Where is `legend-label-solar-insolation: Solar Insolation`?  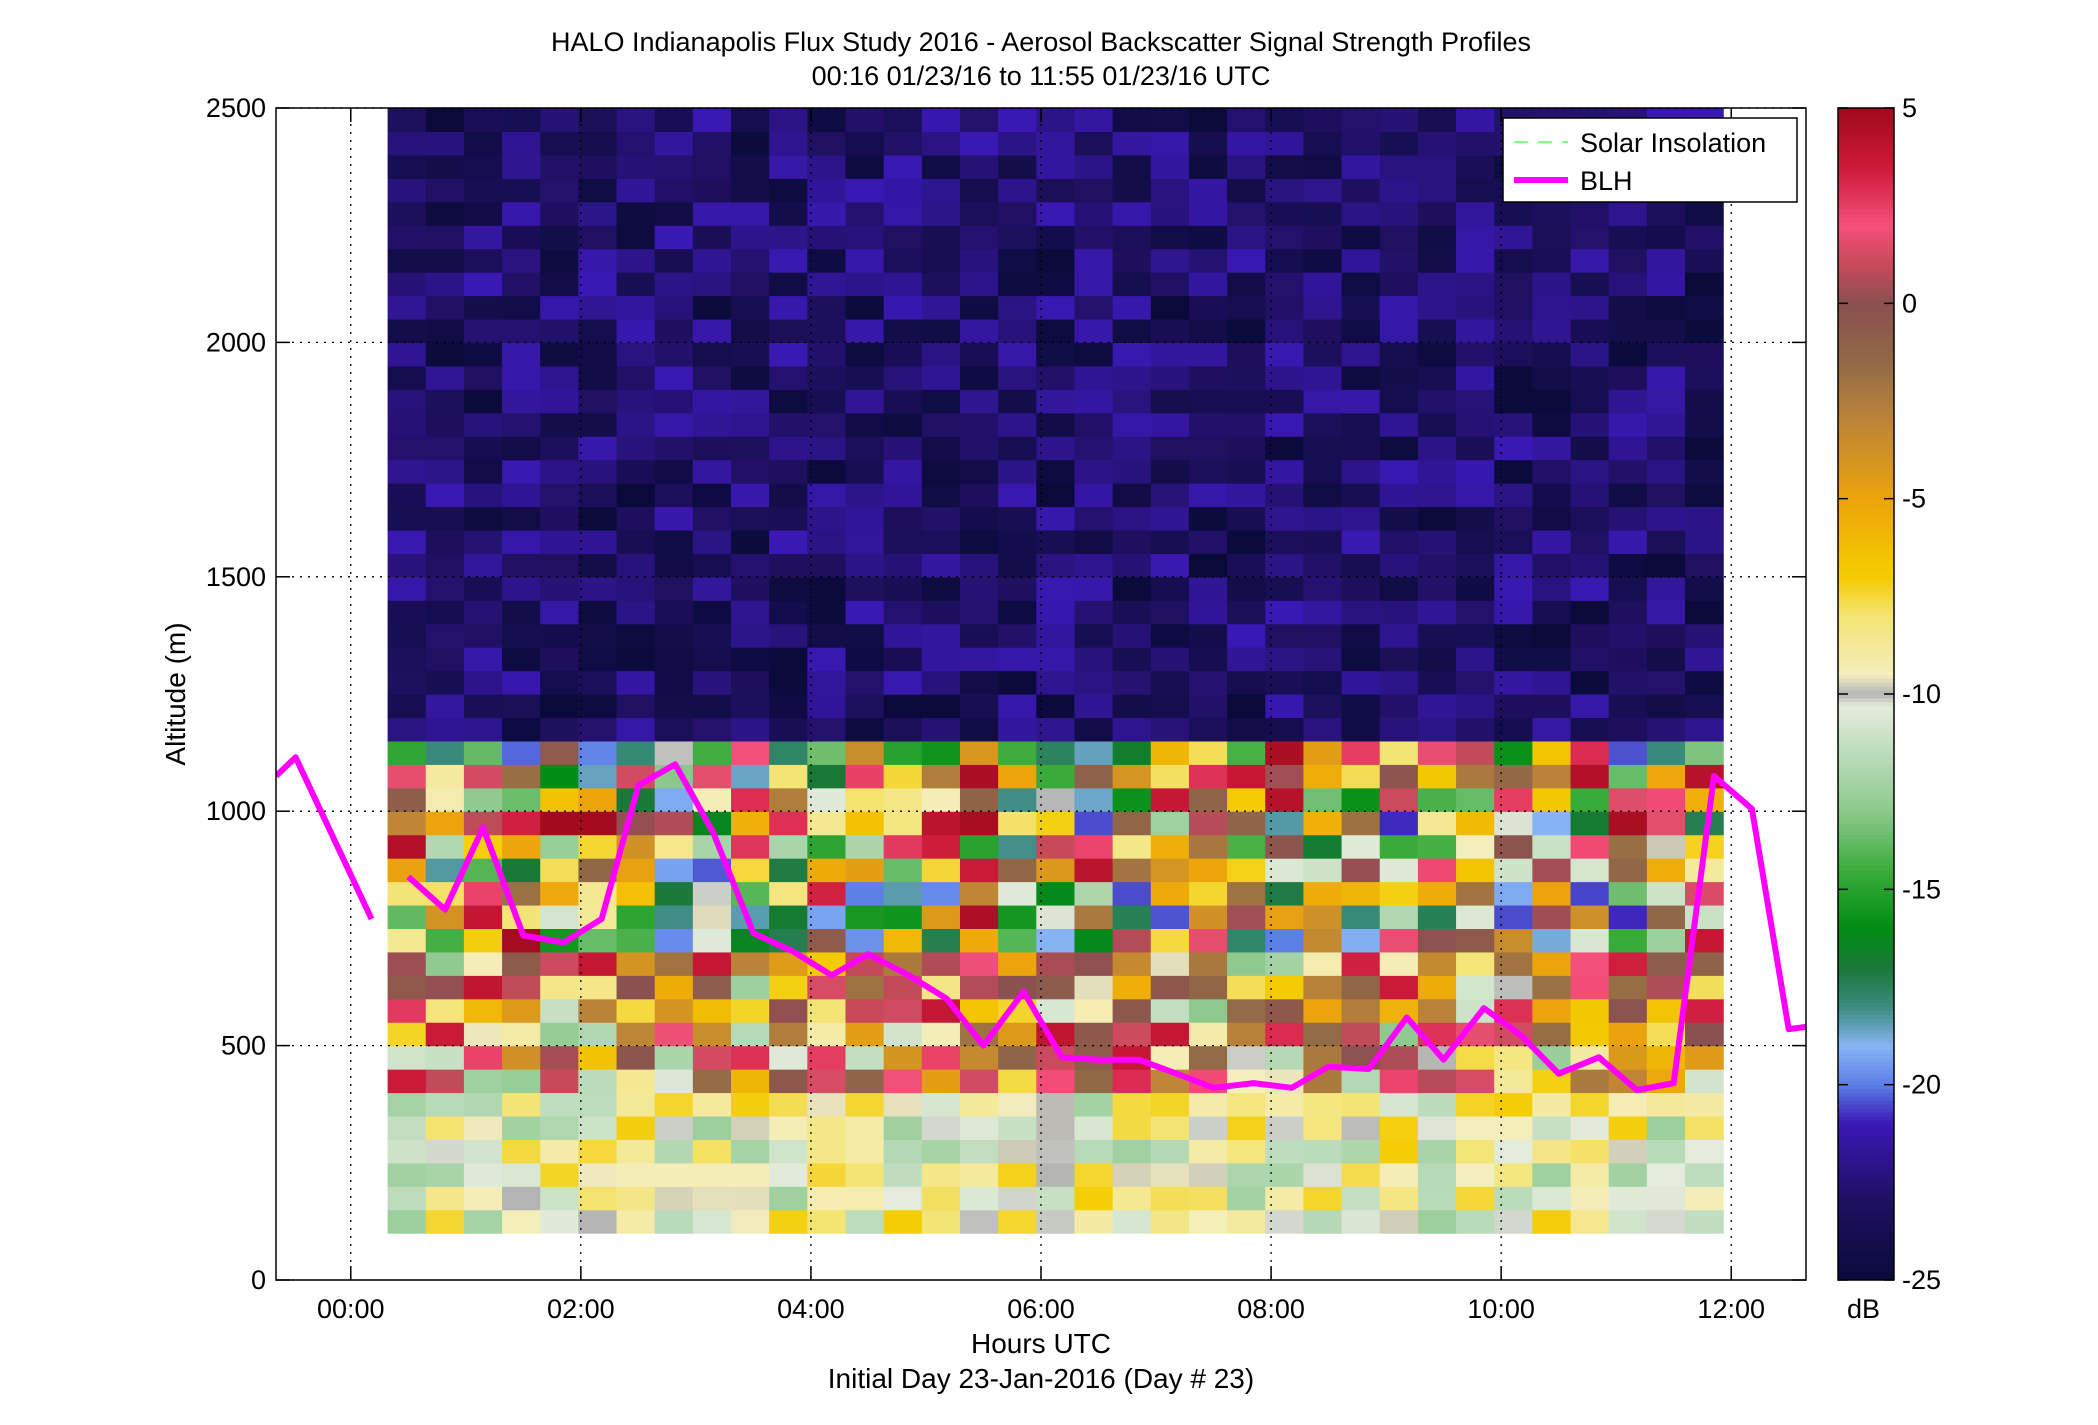
legend-label-solar-insolation: Solar Insolation is located at coordinates (1673, 143).